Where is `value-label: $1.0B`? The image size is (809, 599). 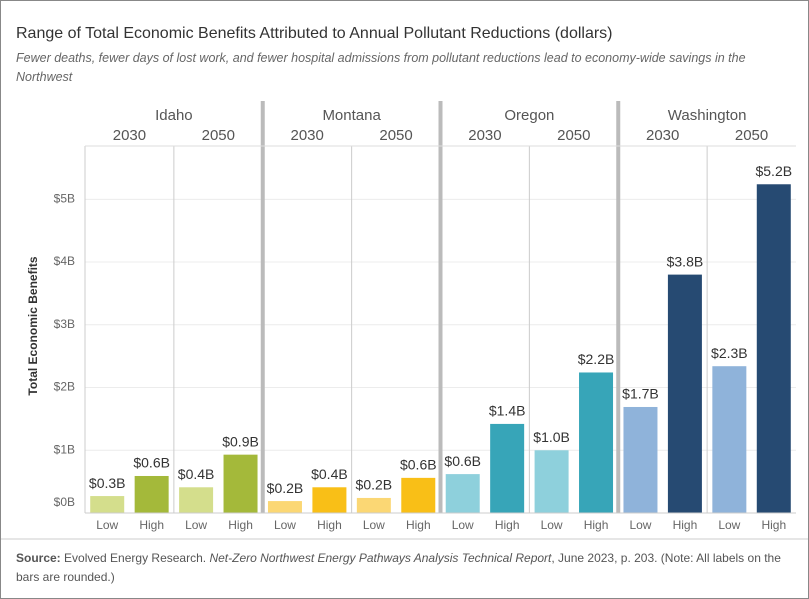
value-label: $1.0B is located at coordinates (551, 437).